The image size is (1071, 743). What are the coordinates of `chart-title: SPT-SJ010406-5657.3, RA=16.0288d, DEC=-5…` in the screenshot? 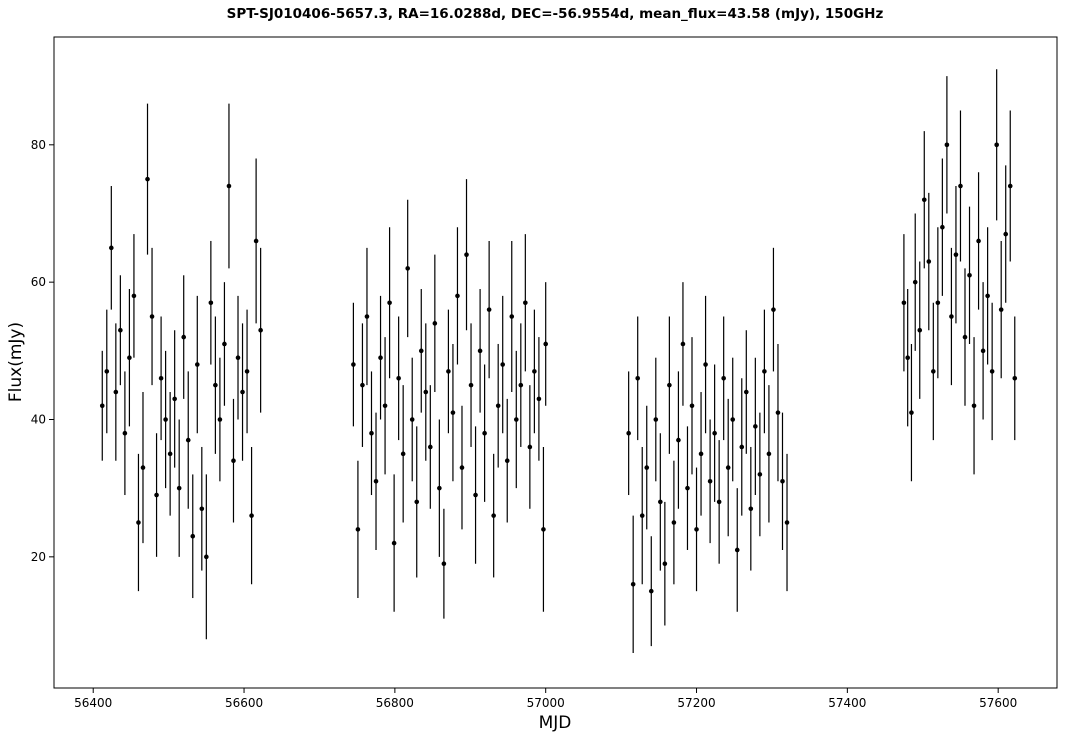 It's located at (555, 14).